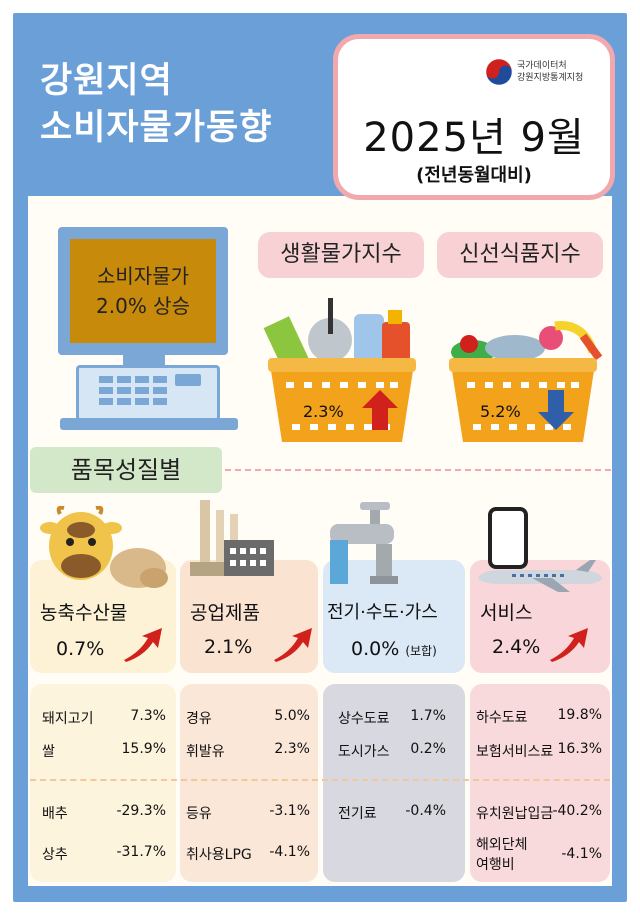 This screenshot has width=640, height=917. Describe the element at coordinates (382, 612) in the screenshot. I see `category-name: 전기·수도·가스` at that location.